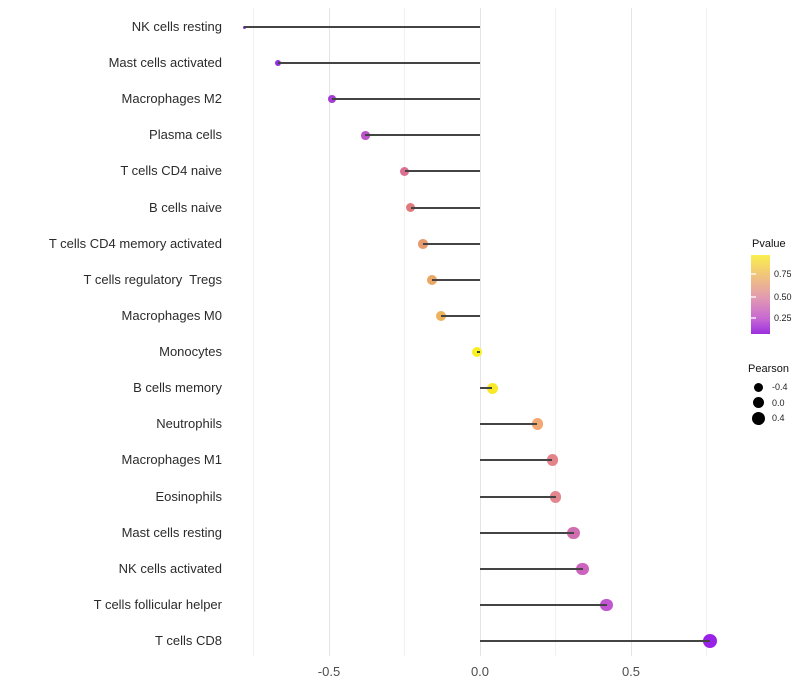  I want to click on y-axis-label: Macrophages M2, so click(171, 99).